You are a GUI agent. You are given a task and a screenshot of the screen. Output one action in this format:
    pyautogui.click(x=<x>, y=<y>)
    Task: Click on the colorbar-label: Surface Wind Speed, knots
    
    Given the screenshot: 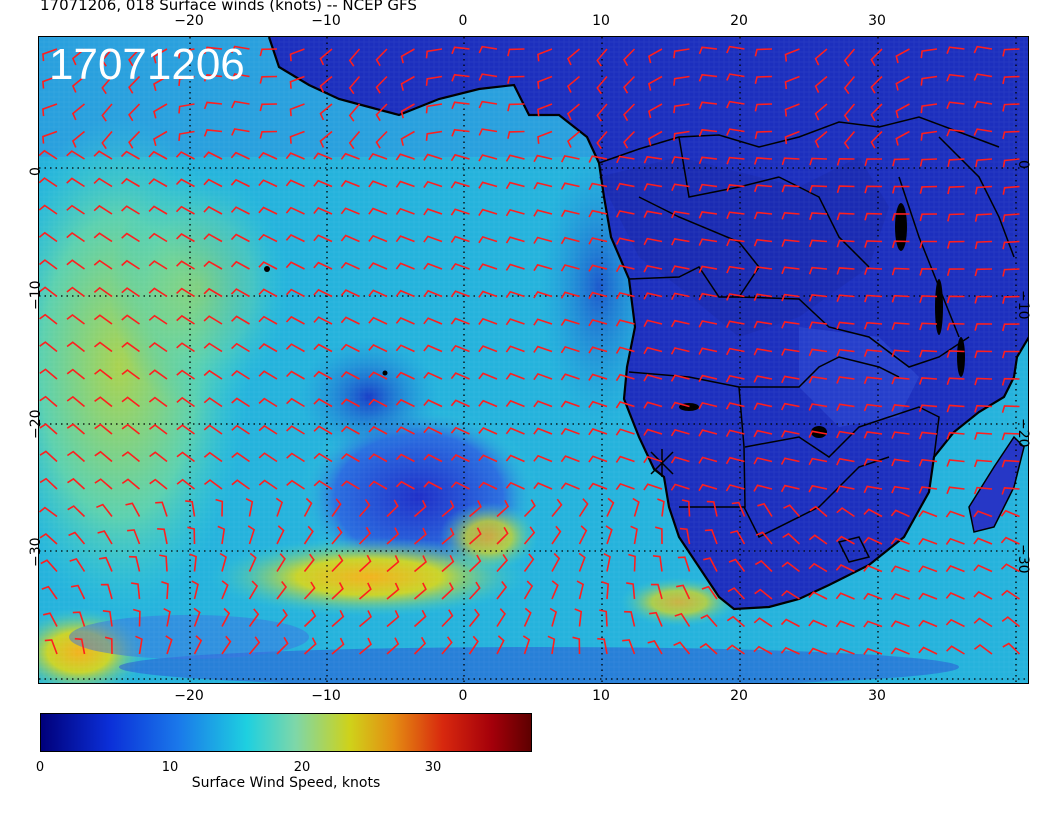 What is the action you would take?
    pyautogui.click(x=286, y=783)
    